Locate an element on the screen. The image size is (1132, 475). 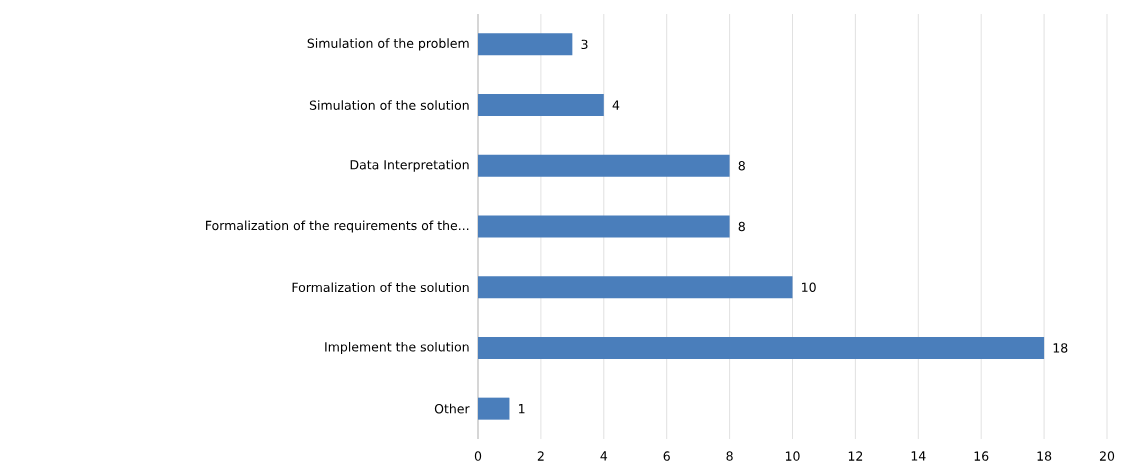
data-label: 10 is located at coordinates (809, 287).